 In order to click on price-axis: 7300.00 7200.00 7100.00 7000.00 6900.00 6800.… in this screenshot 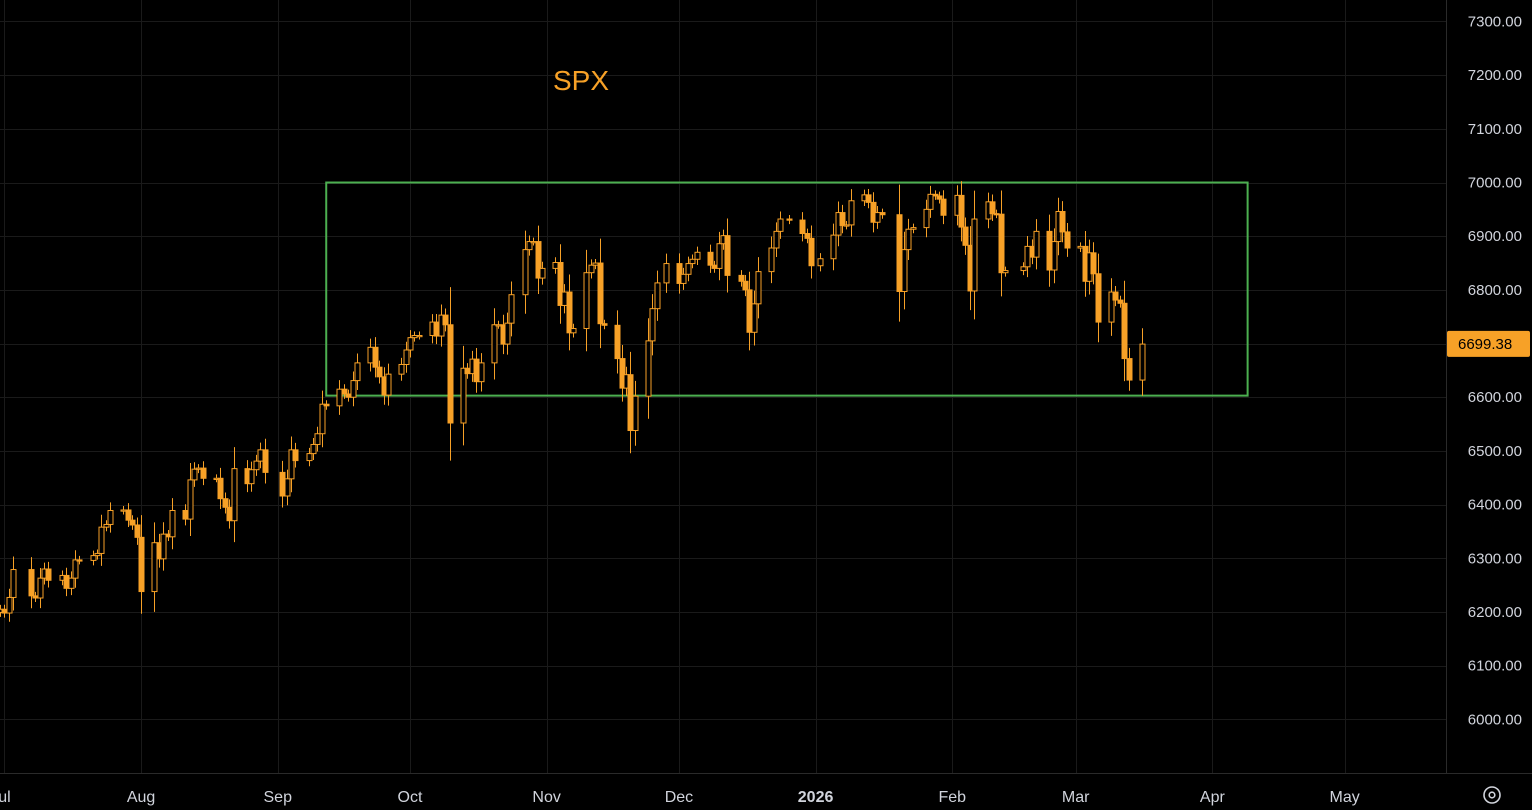, I will do `click(1495, 370)`.